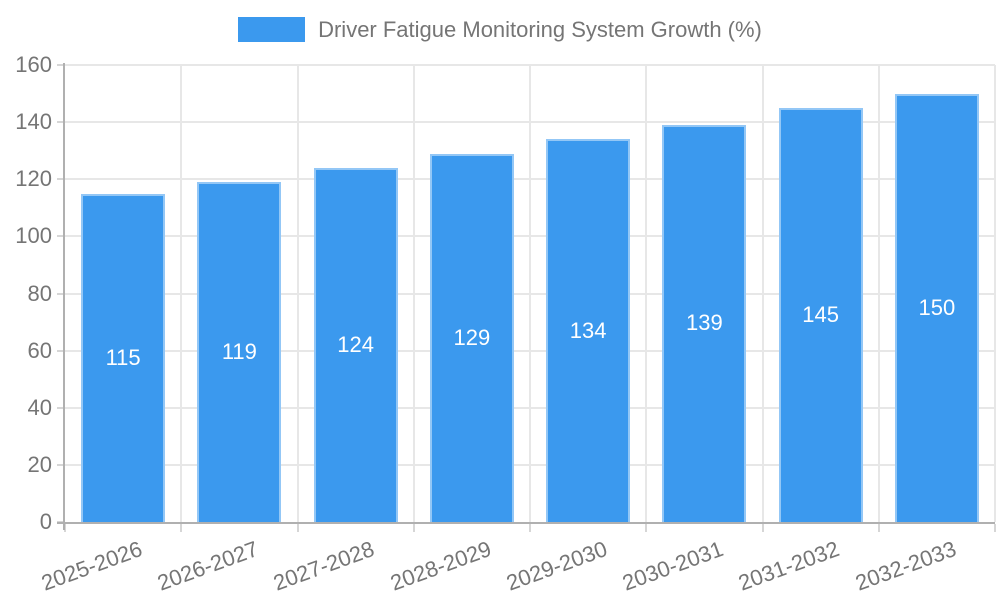 The image size is (1000, 600). I want to click on y-tick-label: 160, so click(33, 64).